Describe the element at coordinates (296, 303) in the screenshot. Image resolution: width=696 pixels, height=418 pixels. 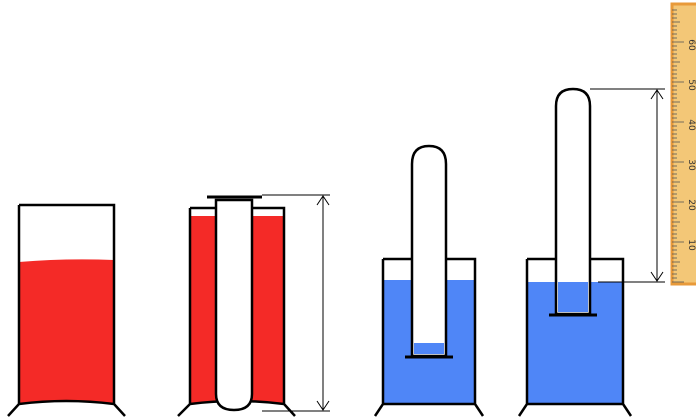
I see `double-headed-arrow-icon` at that location.